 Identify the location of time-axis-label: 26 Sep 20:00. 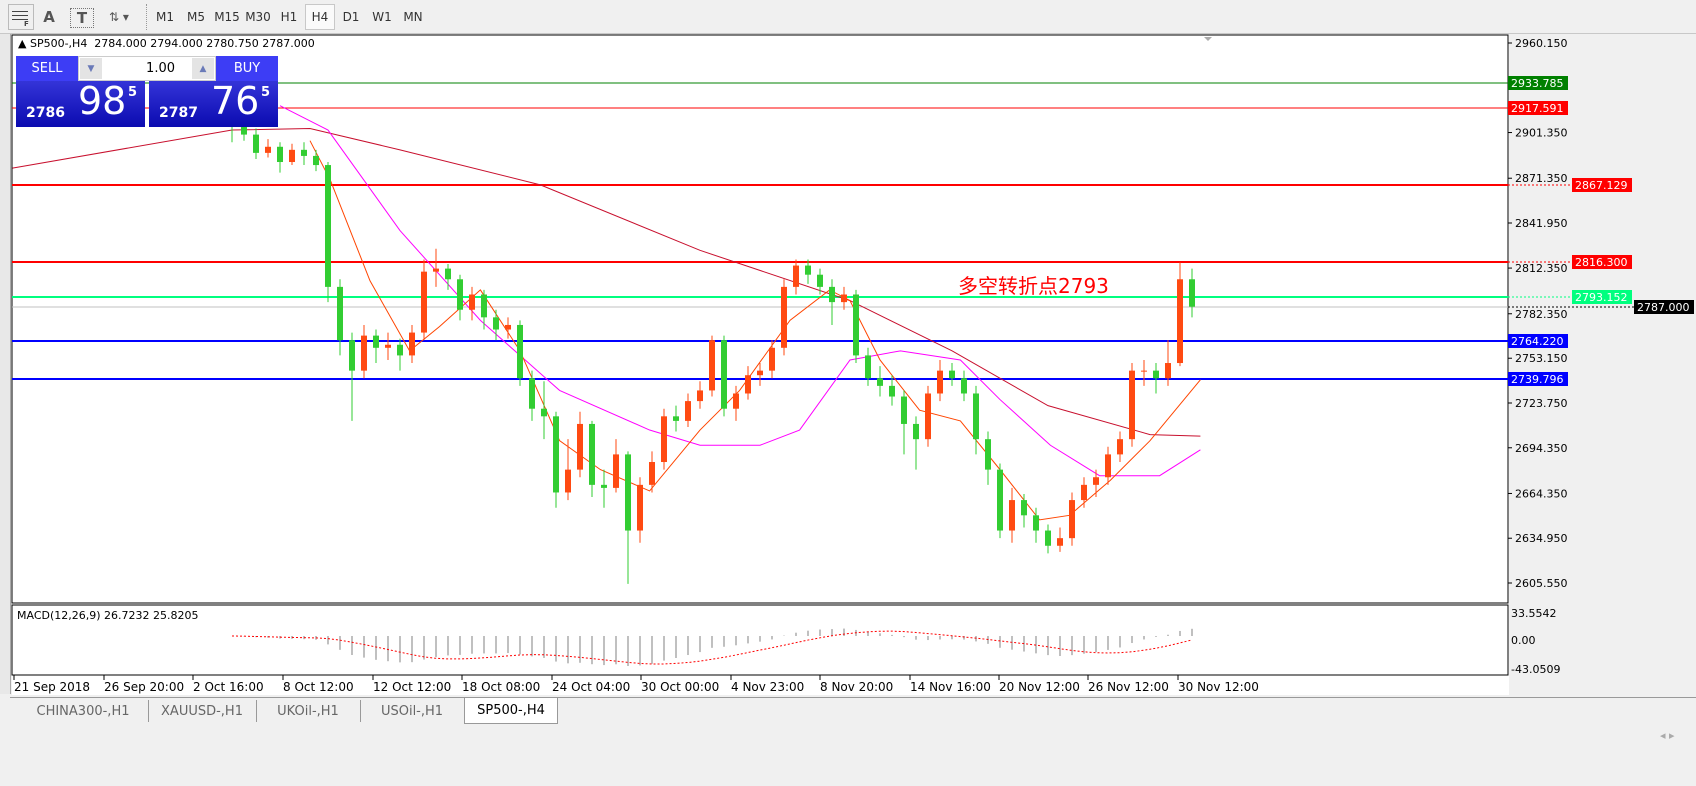
(144, 687).